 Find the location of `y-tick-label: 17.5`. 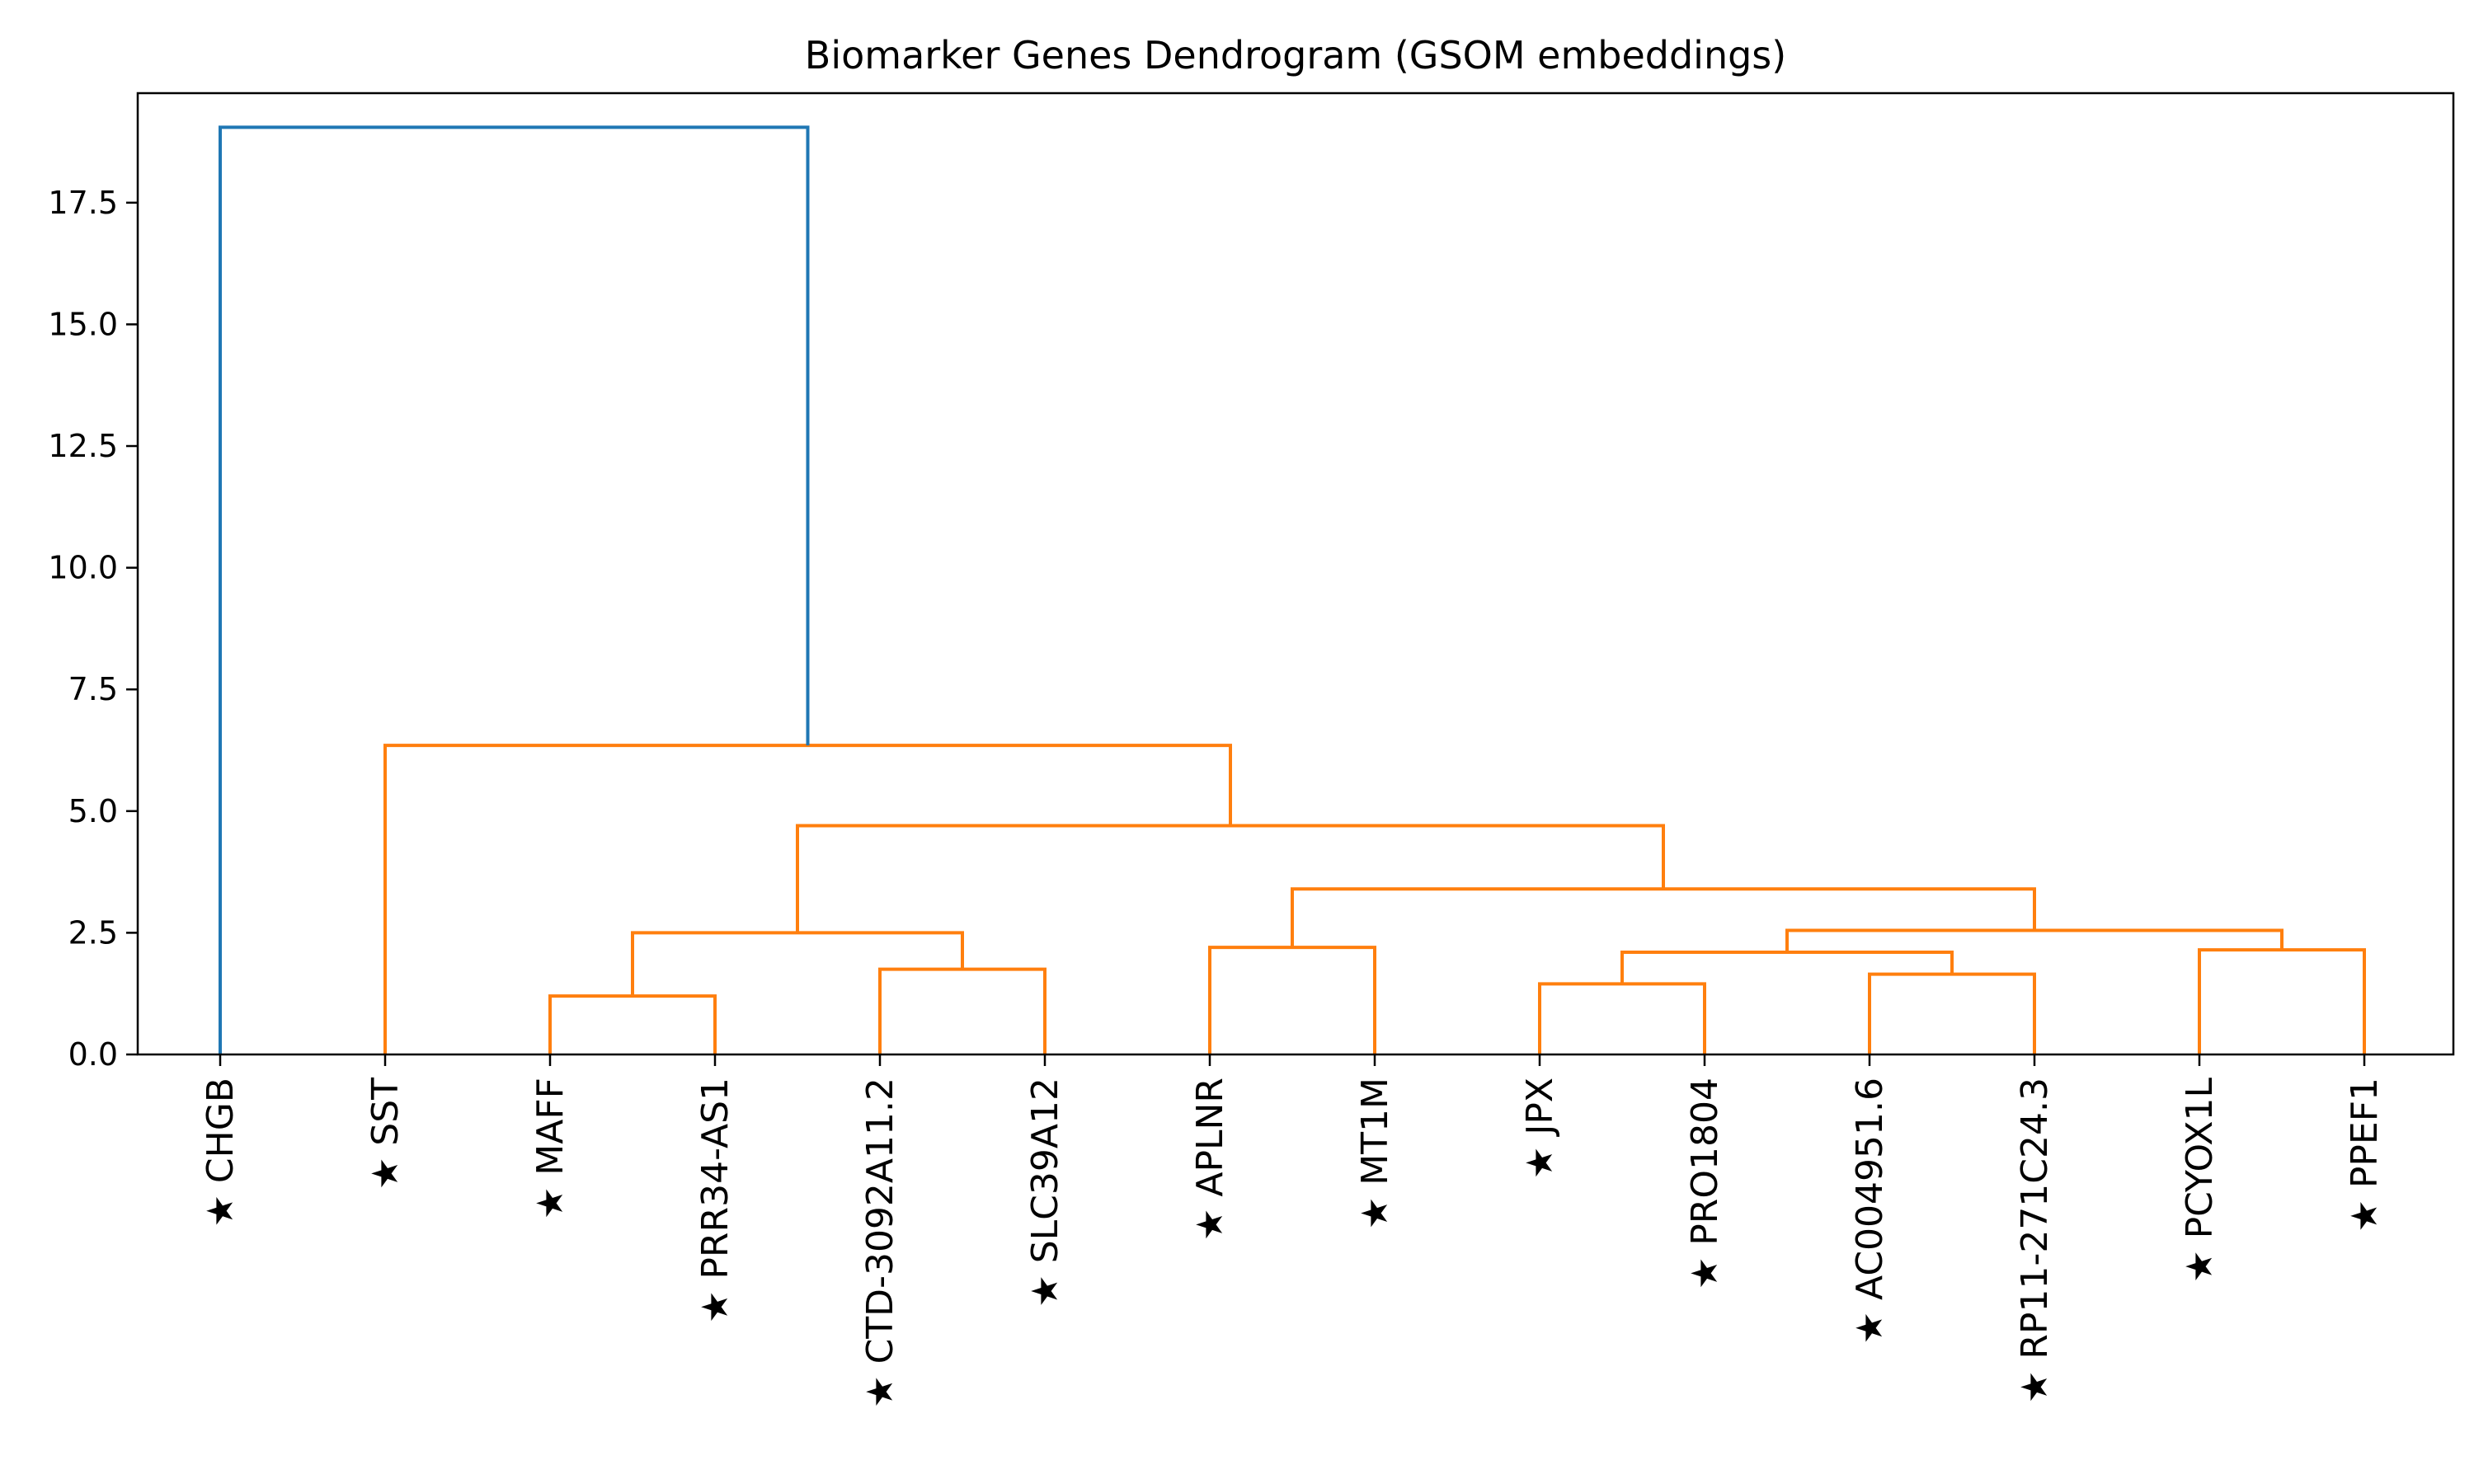

y-tick-label: 17.5 is located at coordinates (83, 203).